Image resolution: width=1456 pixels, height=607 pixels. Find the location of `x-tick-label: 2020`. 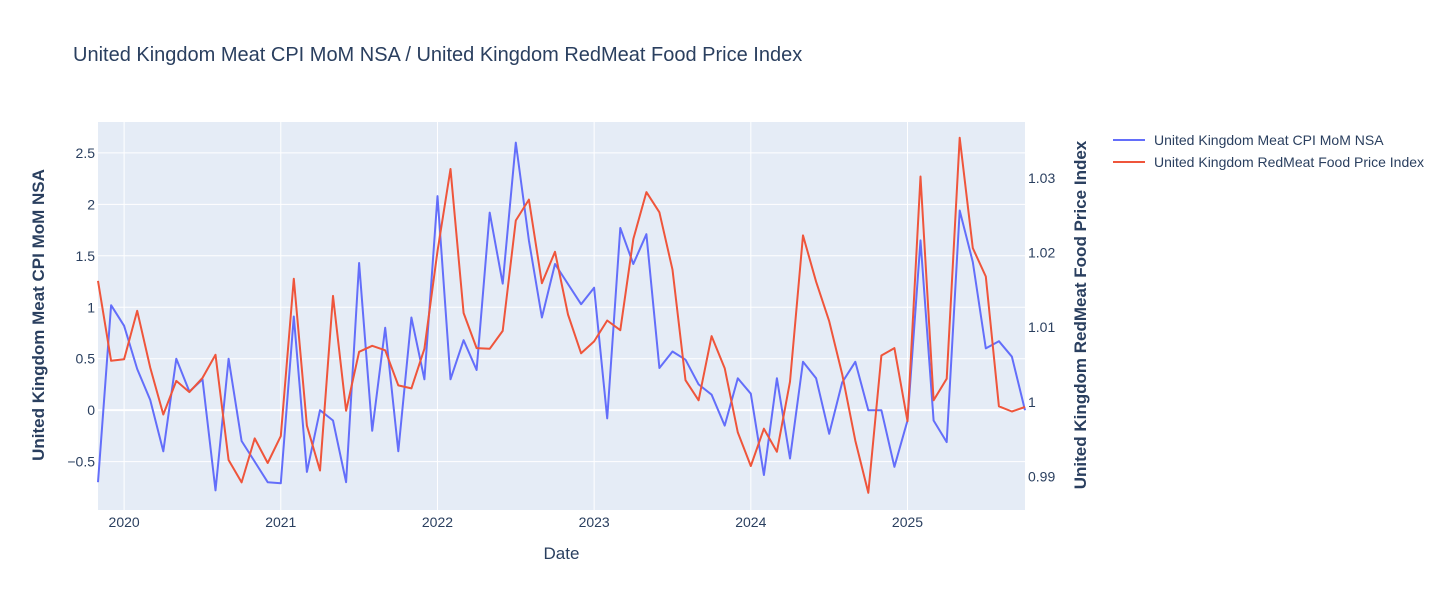

x-tick-label: 2020 is located at coordinates (124, 522).